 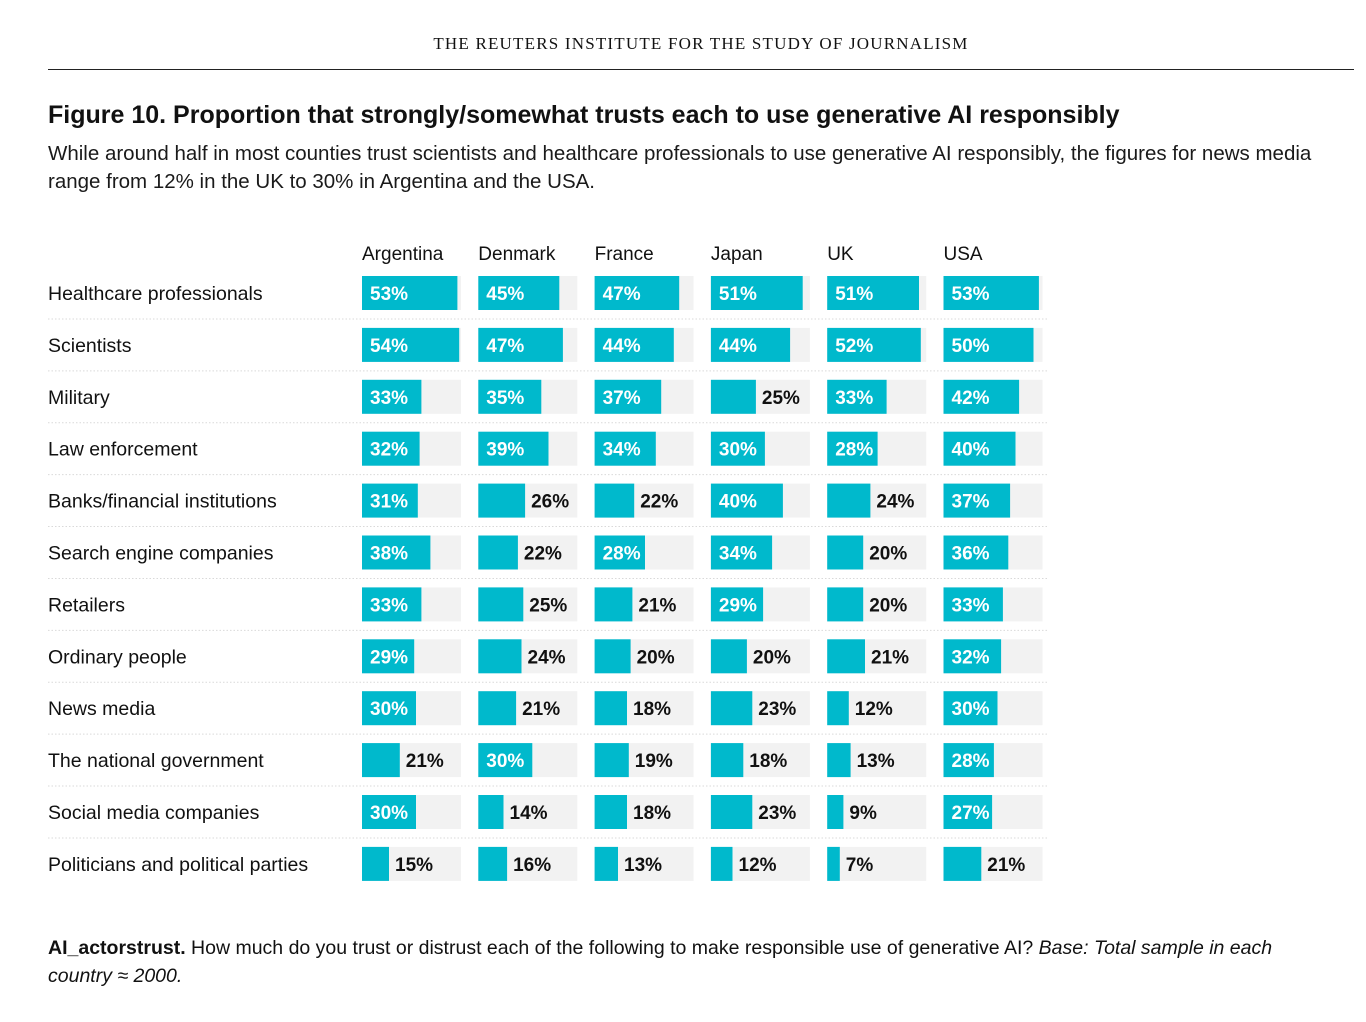 What do you see at coordinates (389, 708) in the screenshot?
I see `bar-news-media-argentina` at bounding box center [389, 708].